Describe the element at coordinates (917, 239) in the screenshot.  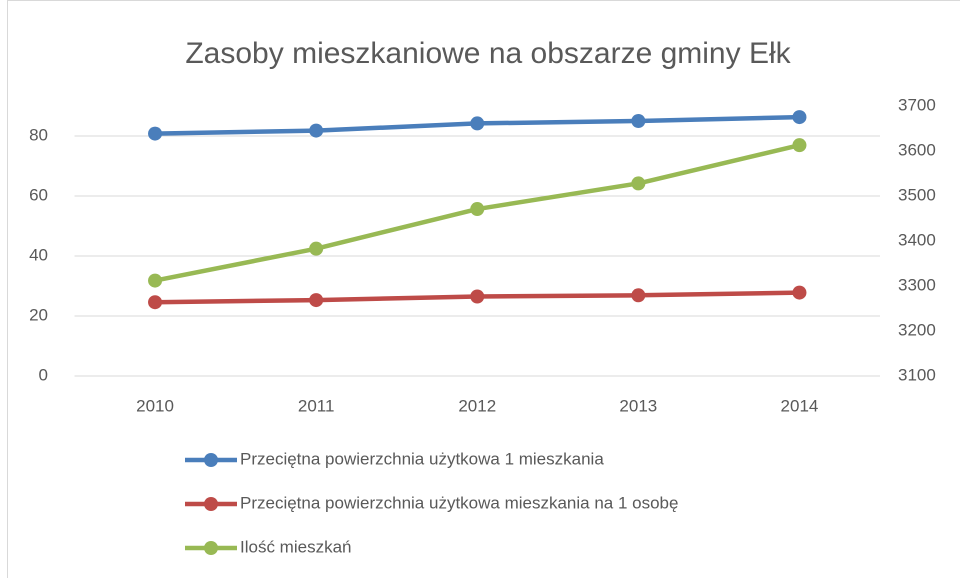
I see `y2-tick-label: 3400` at that location.